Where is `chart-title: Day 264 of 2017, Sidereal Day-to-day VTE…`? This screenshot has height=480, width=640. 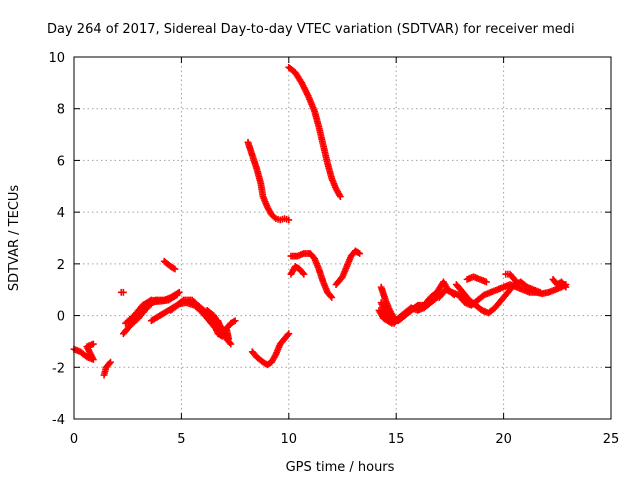 chart-title: Day 264 of 2017, Sidereal Day-to-day VTE… is located at coordinates (311, 29).